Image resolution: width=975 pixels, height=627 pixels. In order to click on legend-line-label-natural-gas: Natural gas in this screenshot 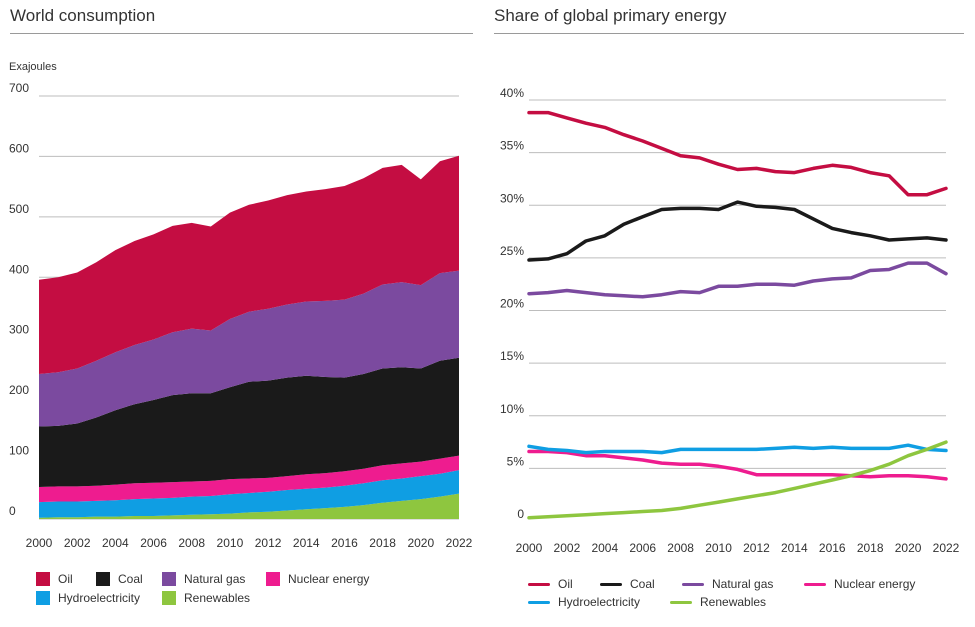, I will do `click(743, 584)`.